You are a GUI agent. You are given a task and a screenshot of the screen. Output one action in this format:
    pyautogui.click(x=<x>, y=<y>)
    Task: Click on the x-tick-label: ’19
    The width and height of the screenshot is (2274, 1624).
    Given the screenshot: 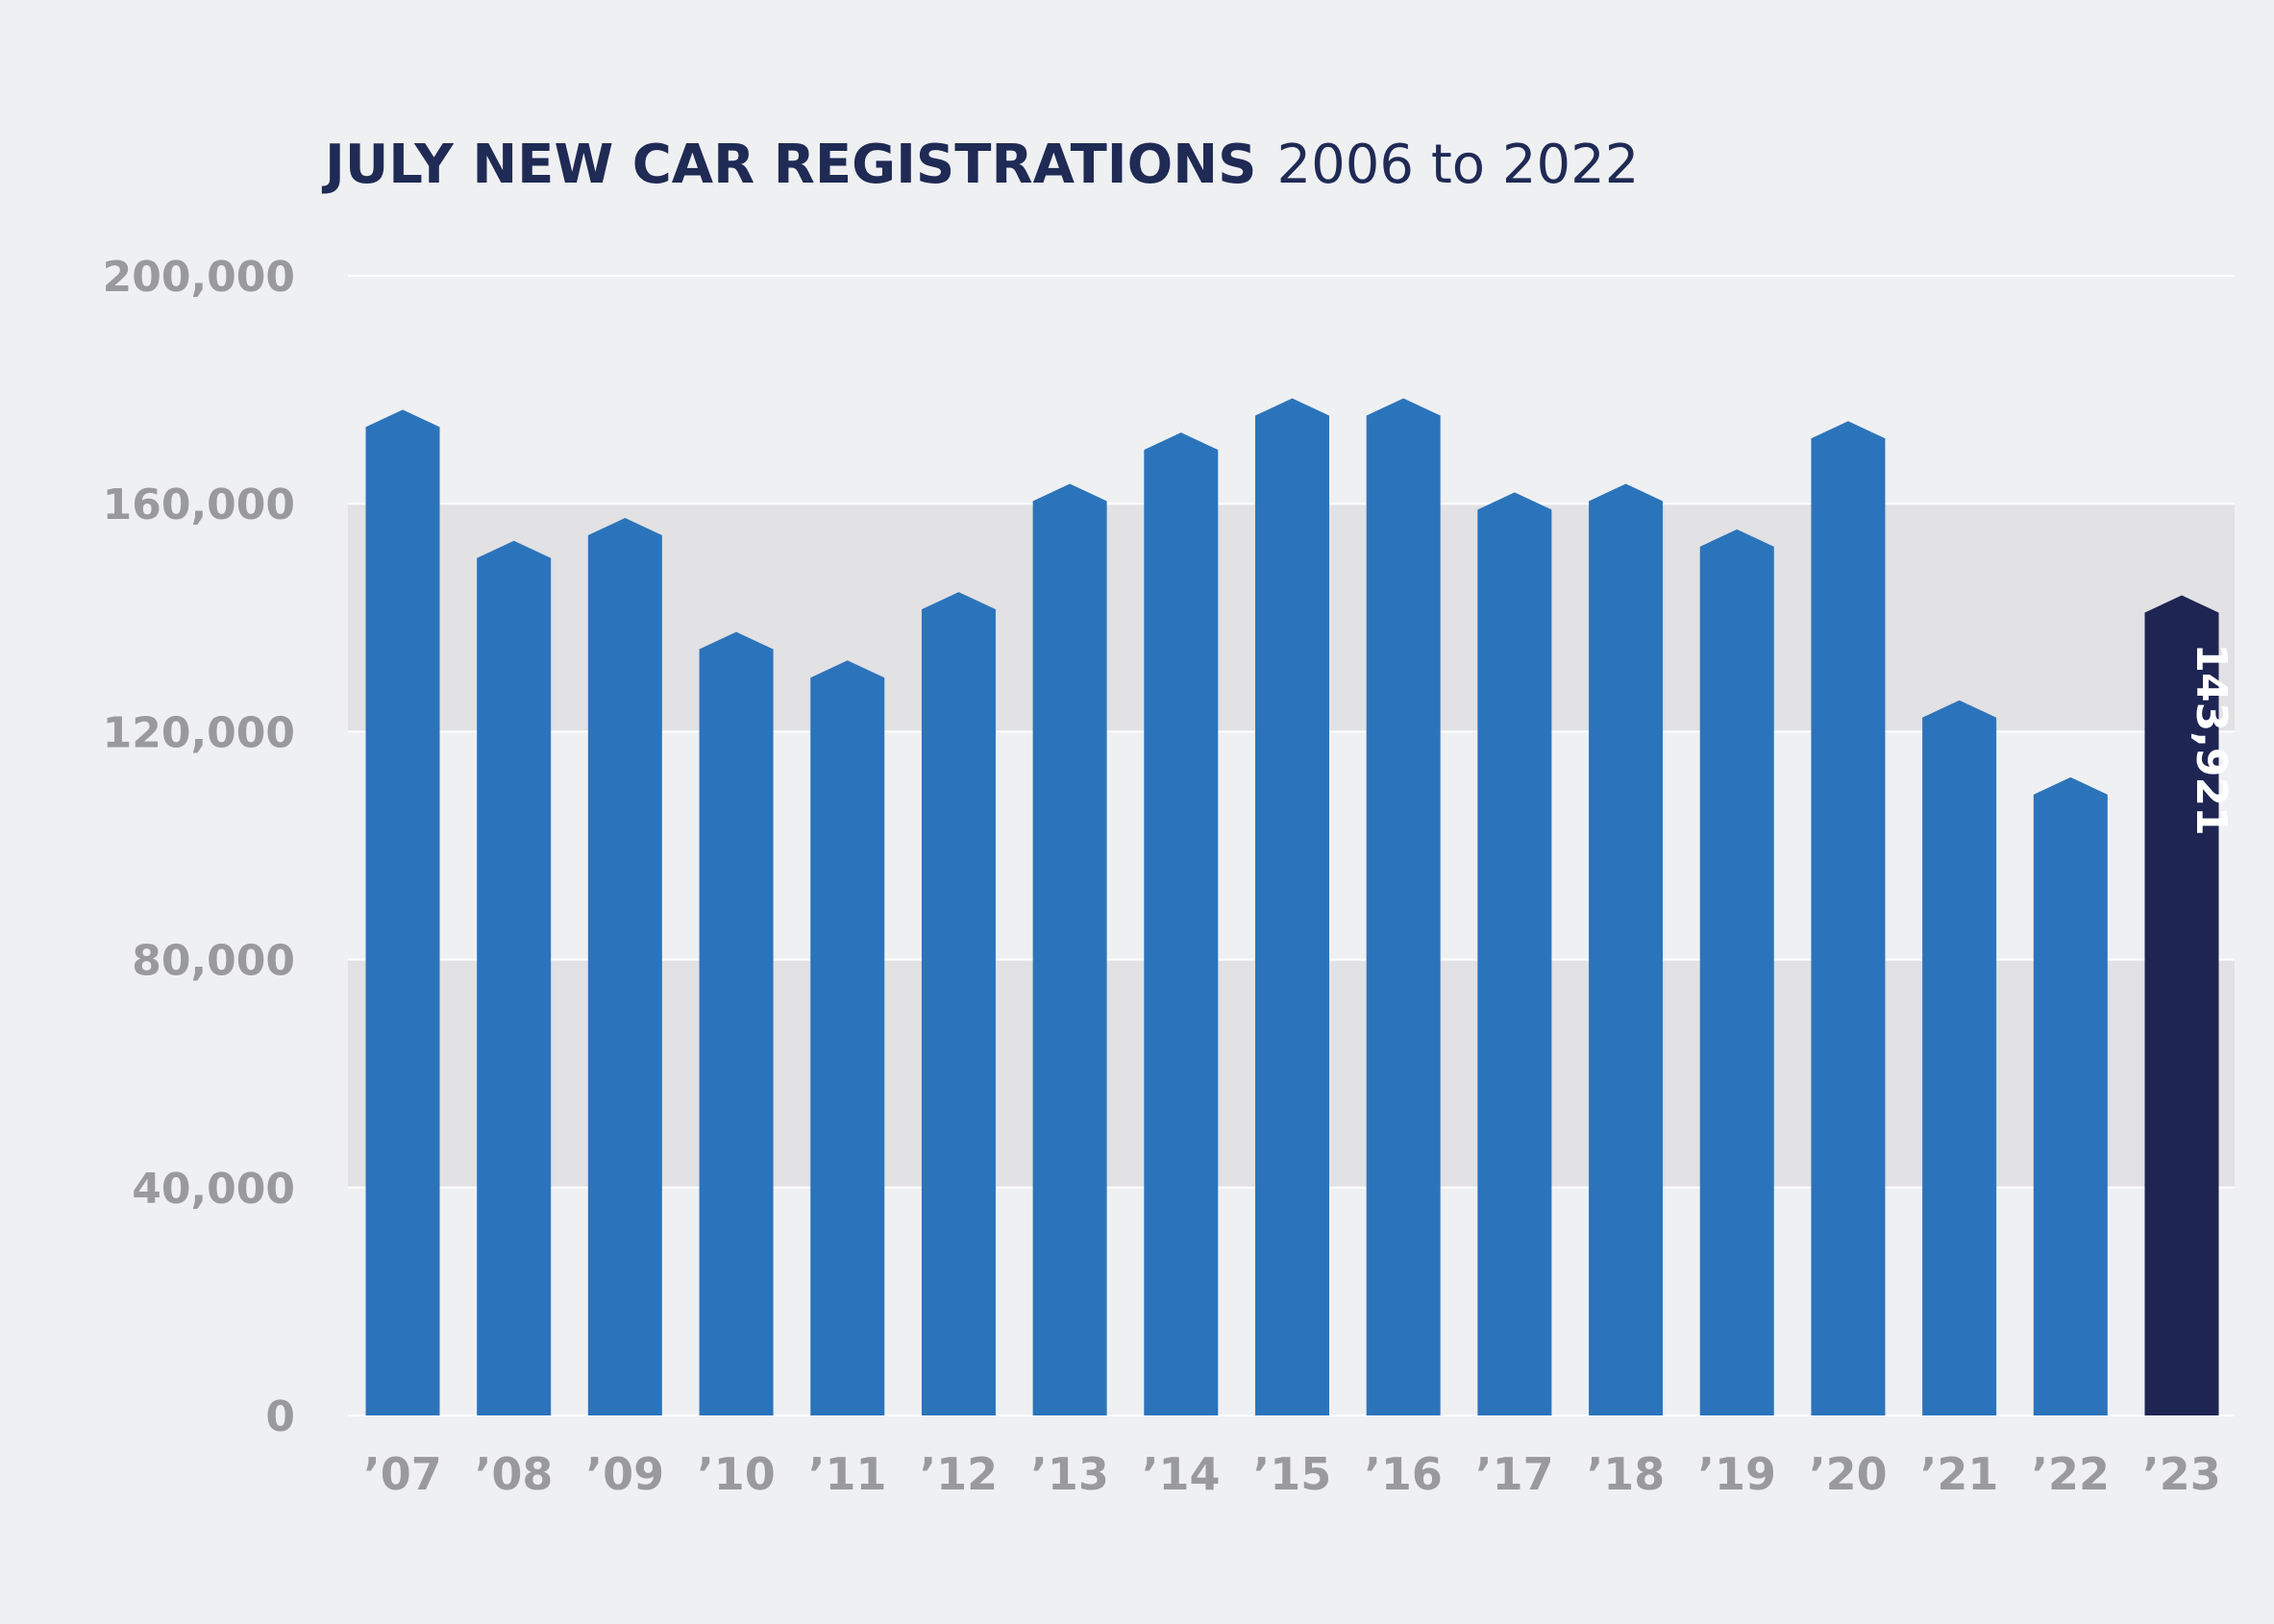 What is the action you would take?
    pyautogui.click(x=1737, y=1474)
    